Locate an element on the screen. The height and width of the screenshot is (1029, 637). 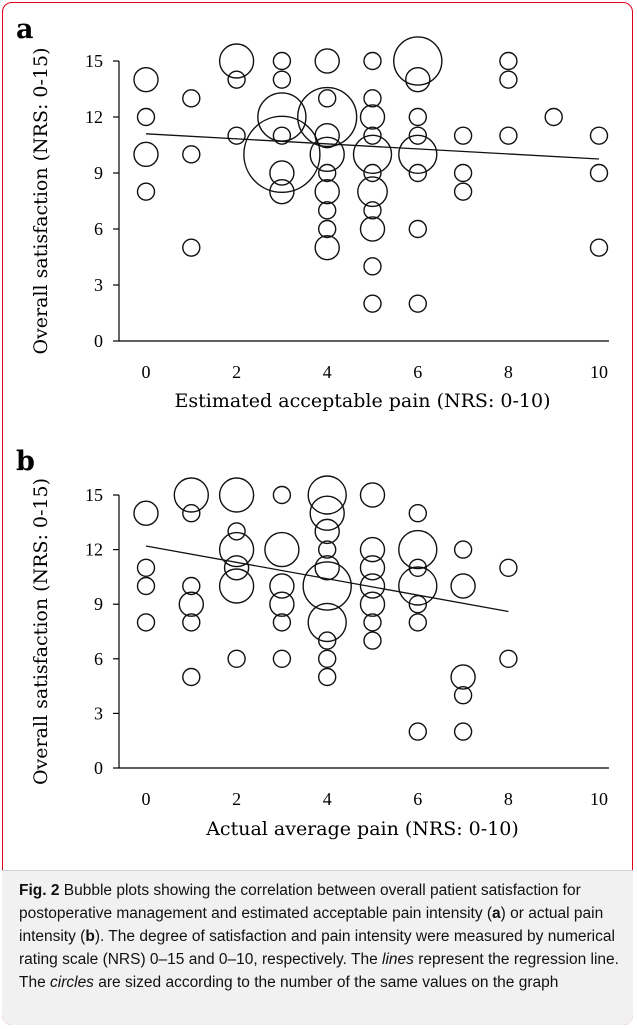
x-tick-label: 0 is located at coordinates (146, 372).